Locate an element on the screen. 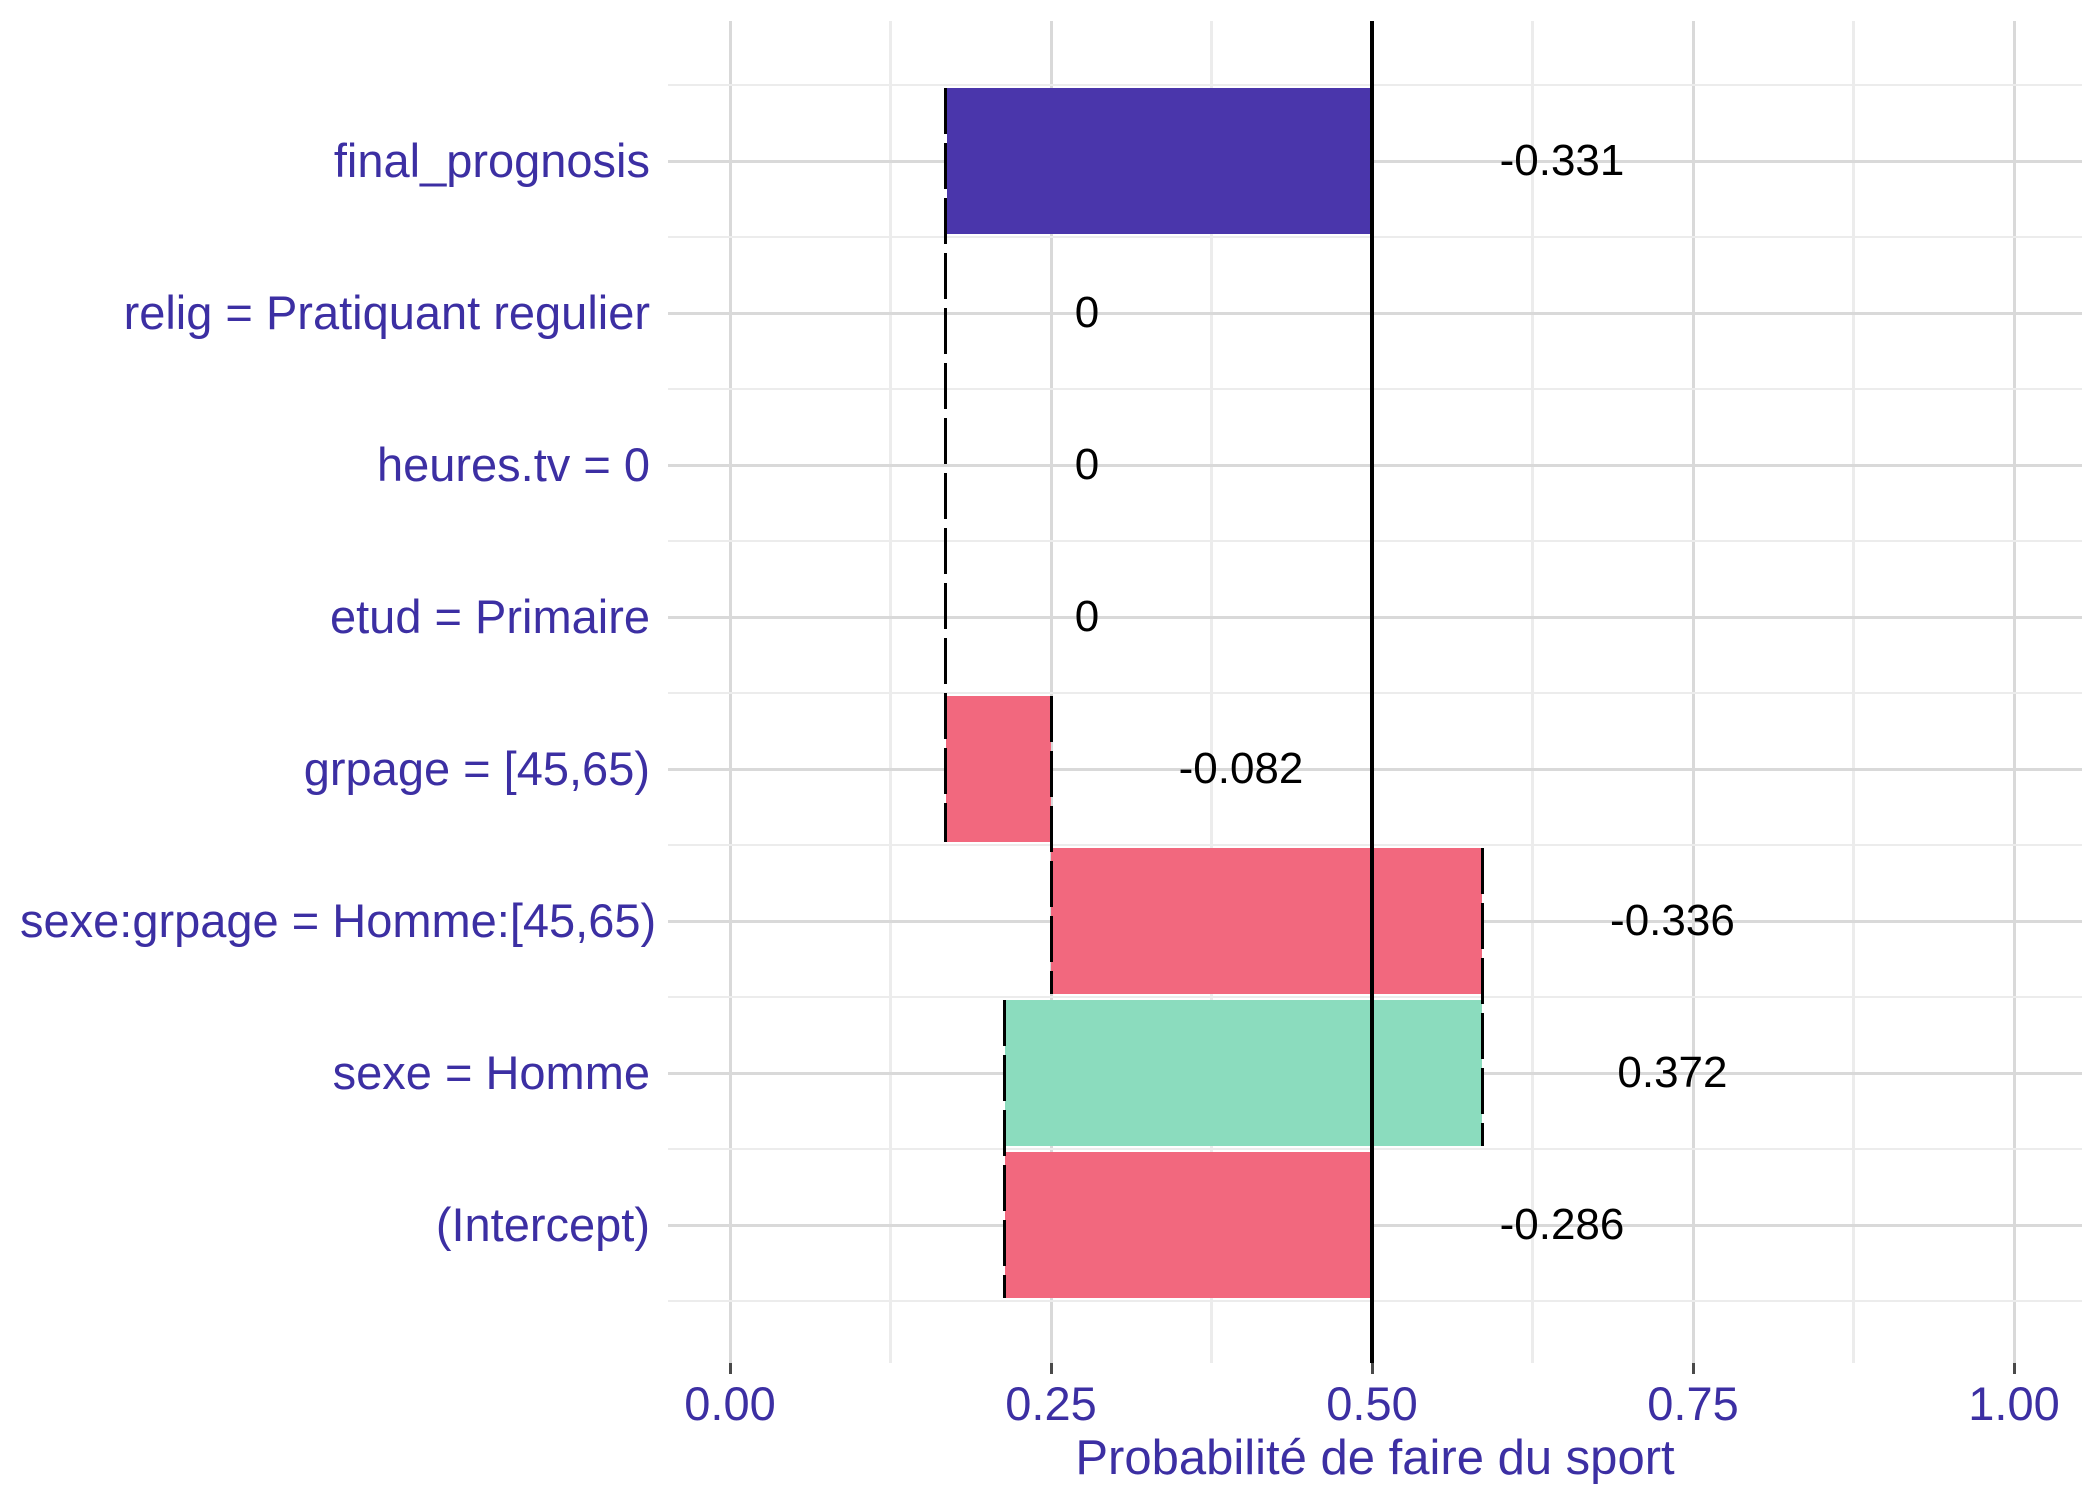 This screenshot has width=2100, height=1500. y-axis-label: sexe = Homme is located at coordinates (491, 1072).